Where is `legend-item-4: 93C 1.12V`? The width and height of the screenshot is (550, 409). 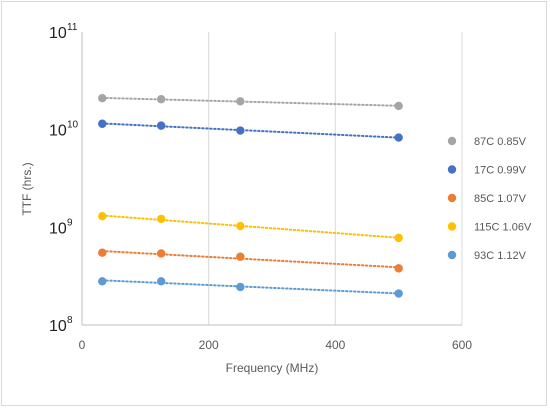 legend-item-4: 93C 1.12V is located at coordinates (487, 256).